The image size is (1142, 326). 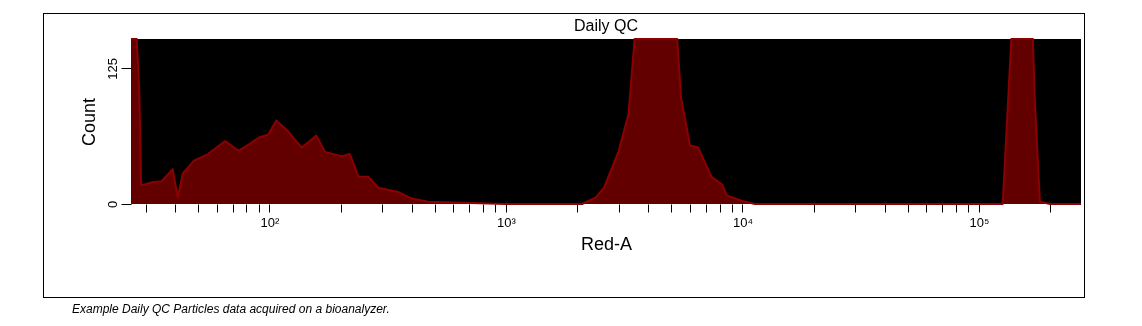 What do you see at coordinates (742, 222) in the screenshot?
I see `x-tick-label: 10⁴` at bounding box center [742, 222].